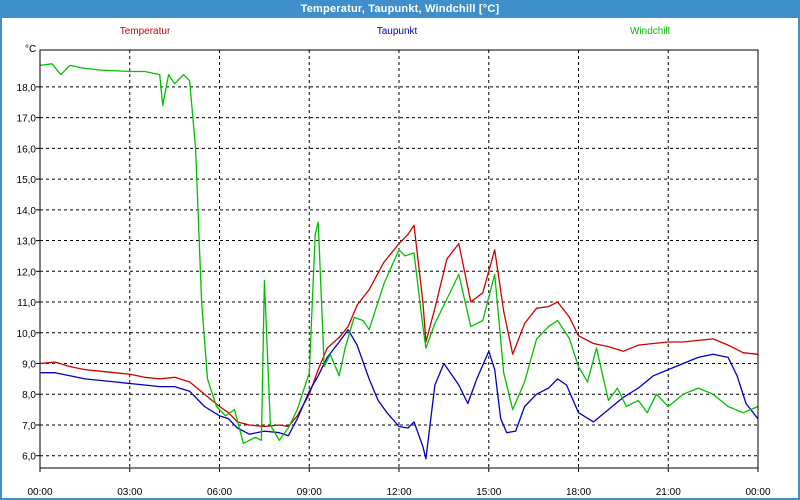 This screenshot has width=800, height=500. Describe the element at coordinates (27, 180) in the screenshot. I see `y-tick-label: 15,0` at that location.